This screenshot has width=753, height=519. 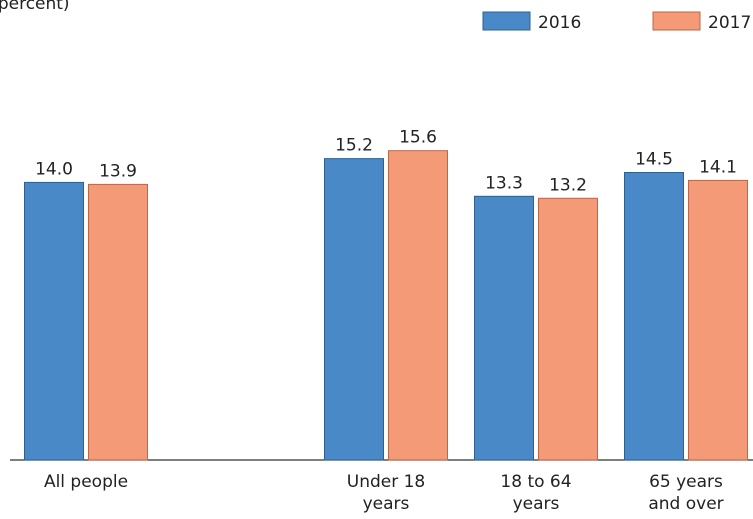 I want to click on value-label: 14.0, so click(x=54, y=169).